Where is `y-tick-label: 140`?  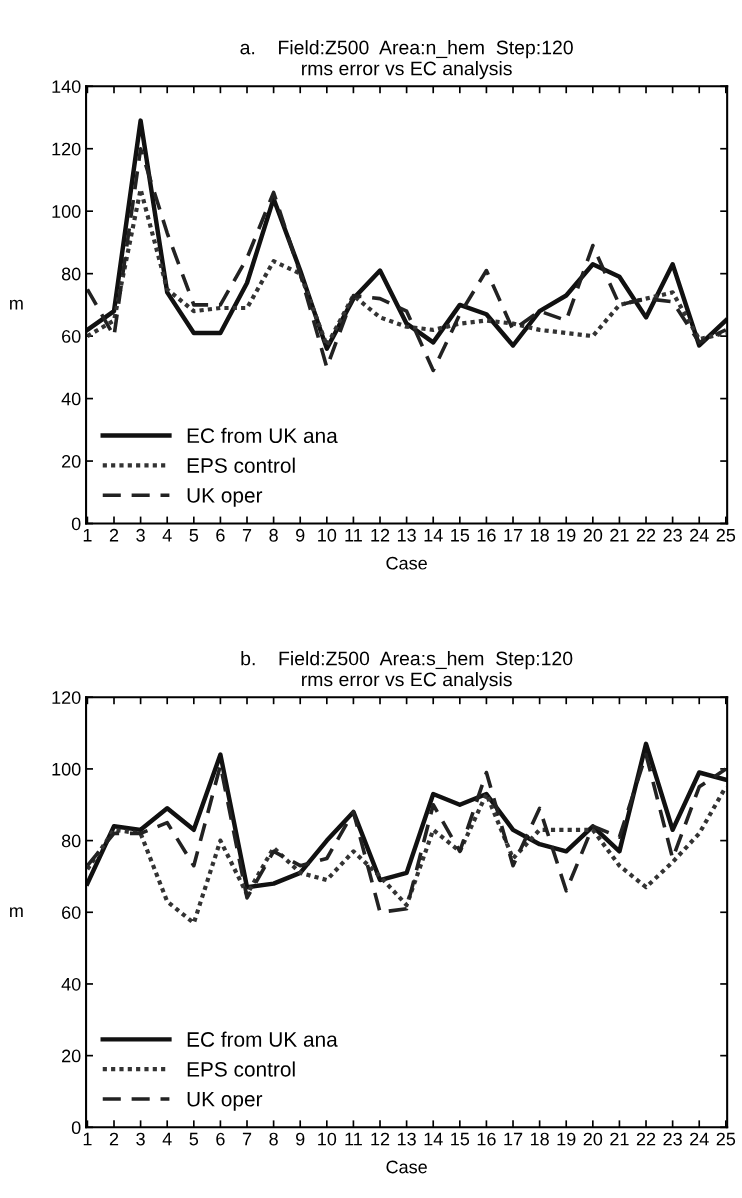 y-tick-label: 140 is located at coordinates (66, 86).